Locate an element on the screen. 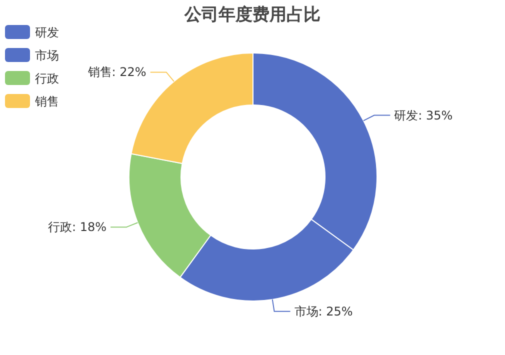 Image resolution: width=505 pixels, height=355 pixels. data-label: 研发: 35% is located at coordinates (423, 115).